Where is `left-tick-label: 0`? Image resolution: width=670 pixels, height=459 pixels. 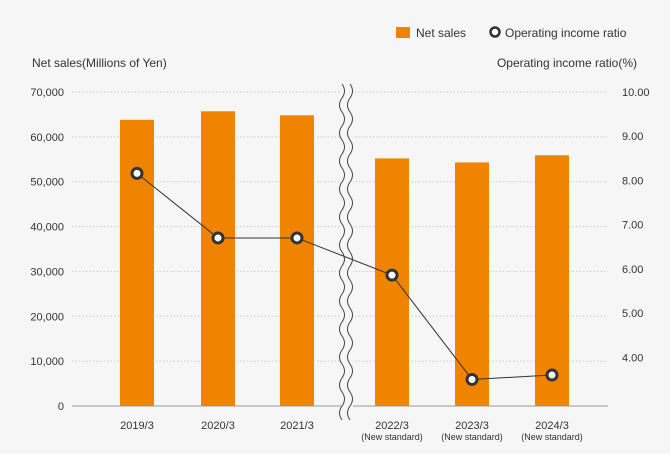 left-tick-label: 0 is located at coordinates (61, 407).